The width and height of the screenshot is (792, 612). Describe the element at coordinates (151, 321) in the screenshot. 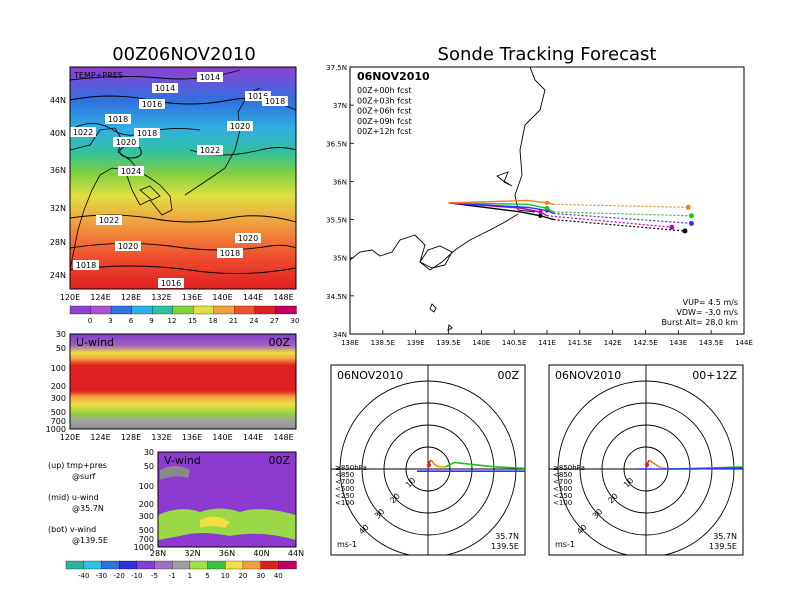

I see `temp-colorbar-tick: 9` at that location.